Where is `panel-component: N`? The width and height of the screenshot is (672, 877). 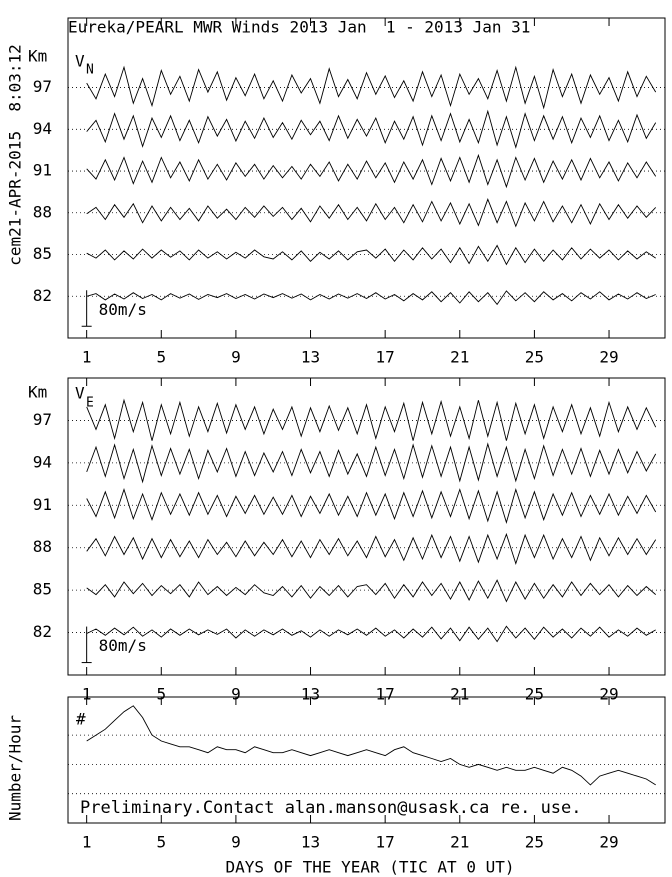
panel-component: N is located at coordinates (90, 70).